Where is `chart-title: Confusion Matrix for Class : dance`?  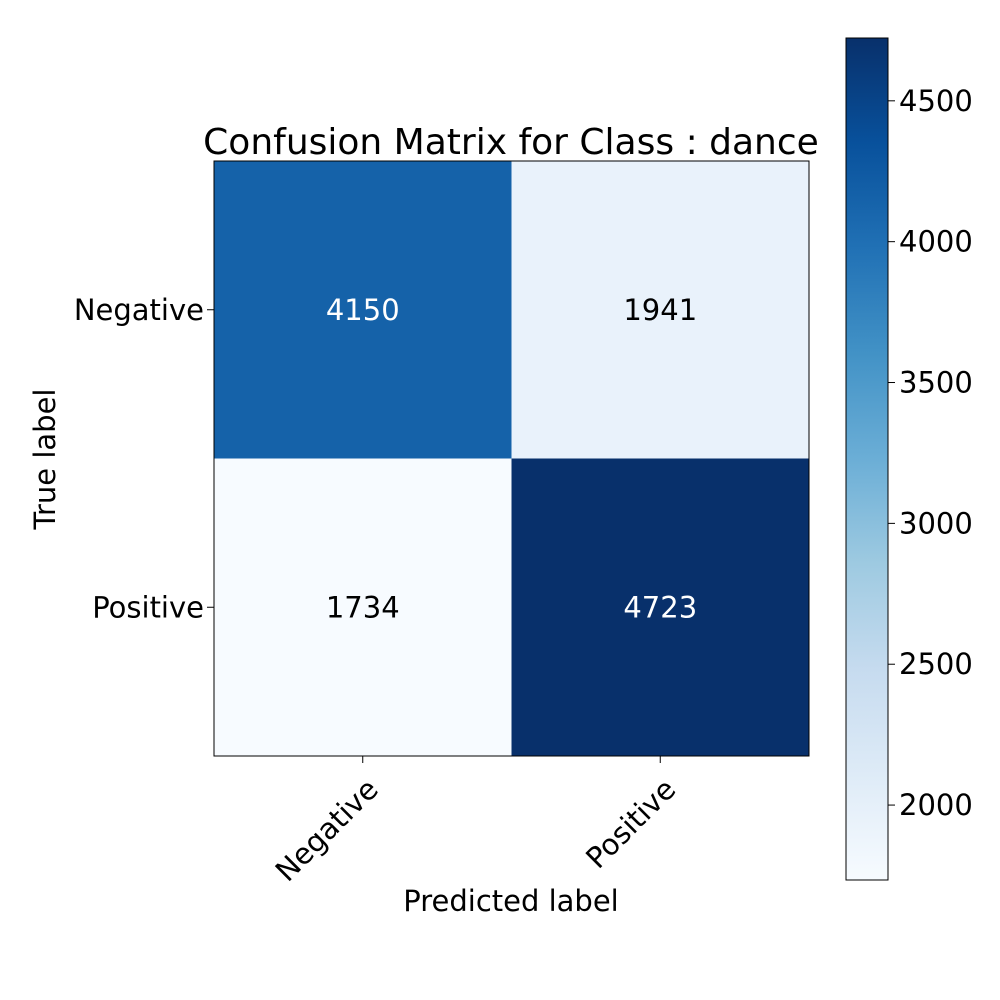
chart-title: Confusion Matrix for Class : dance is located at coordinates (511, 142).